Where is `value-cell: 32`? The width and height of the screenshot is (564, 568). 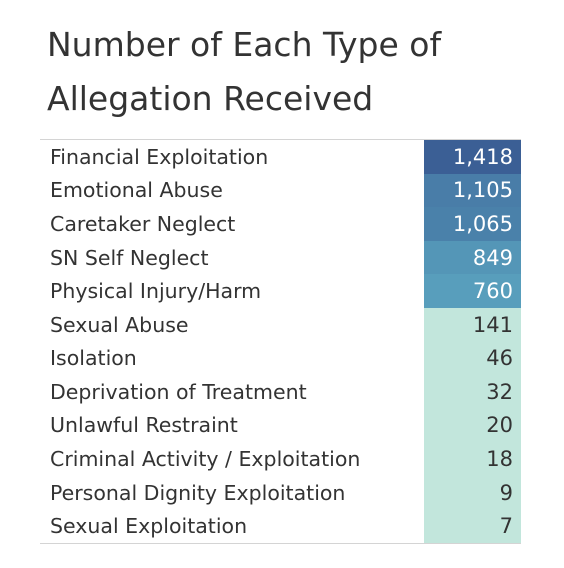 value-cell: 32 is located at coordinates (472, 392).